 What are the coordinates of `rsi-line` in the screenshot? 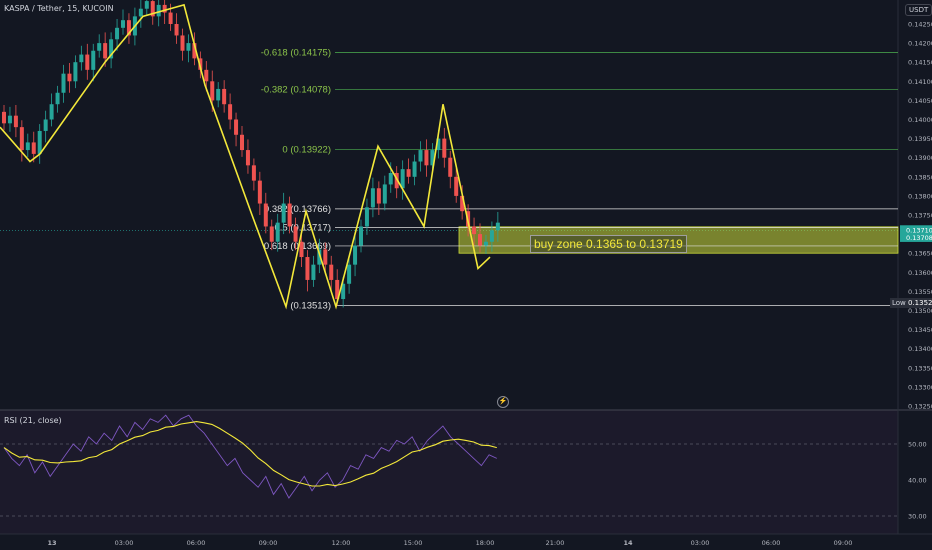 It's located at (250, 456).